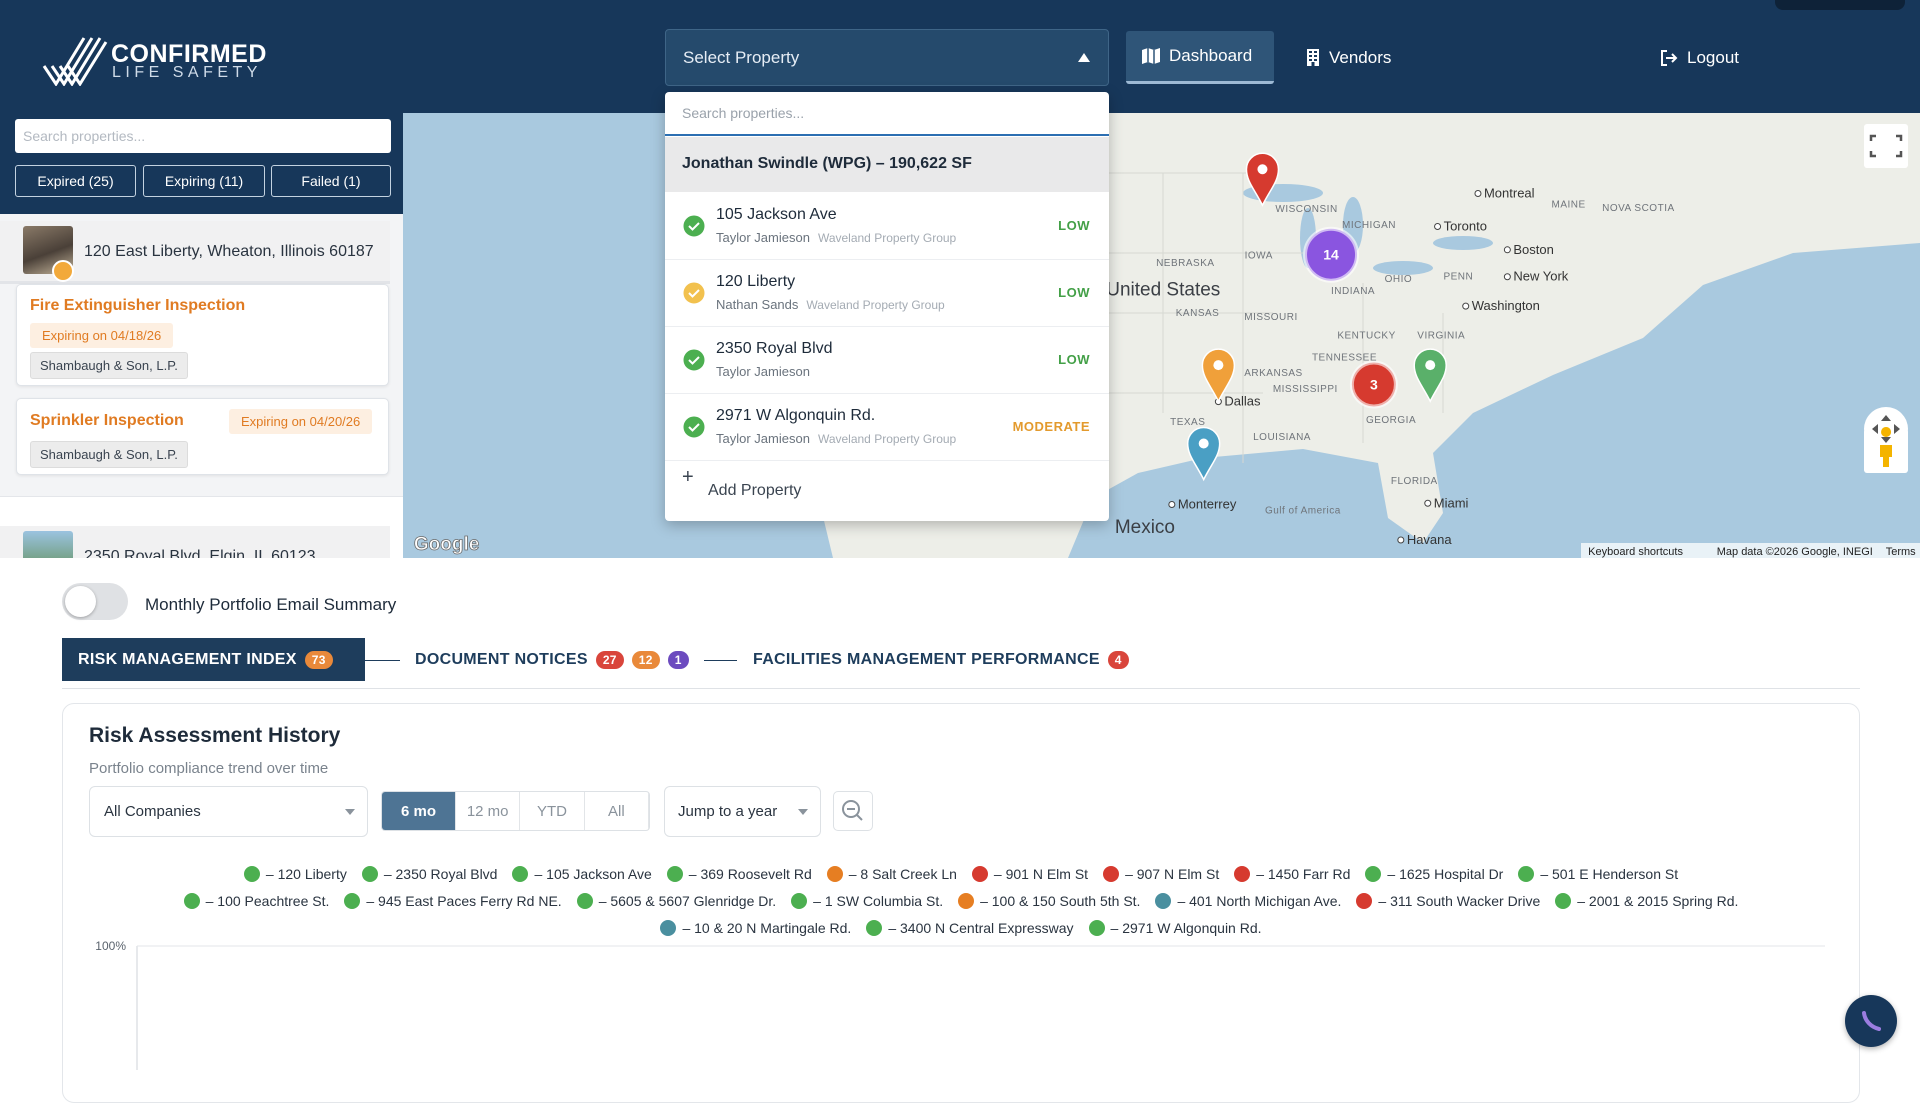 This screenshot has height=1103, width=1920. What do you see at coordinates (271, 604) in the screenshot?
I see `toggle-label: Monthly Portfolio Email Summary` at bounding box center [271, 604].